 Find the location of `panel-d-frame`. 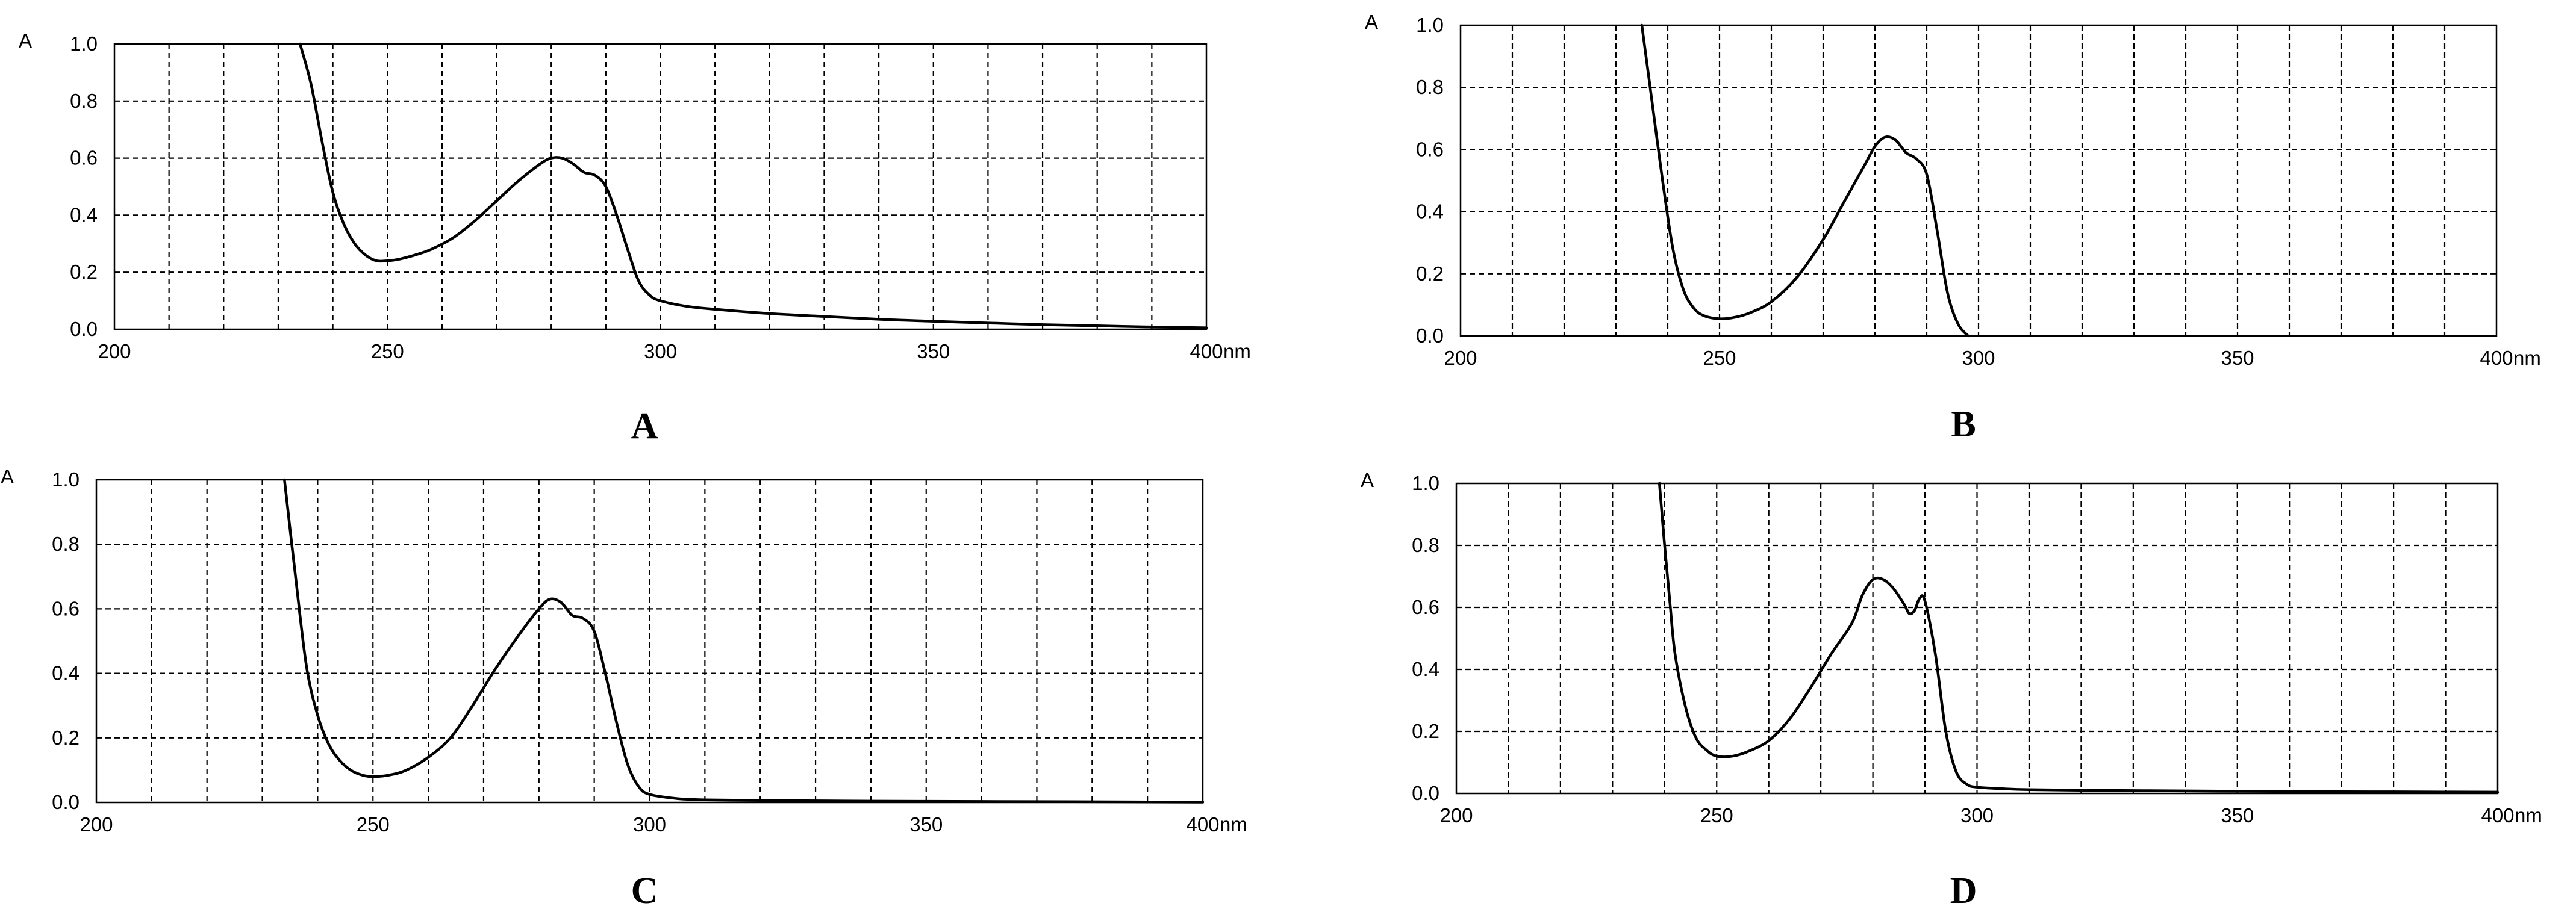

panel-d-frame is located at coordinates (1977, 638).